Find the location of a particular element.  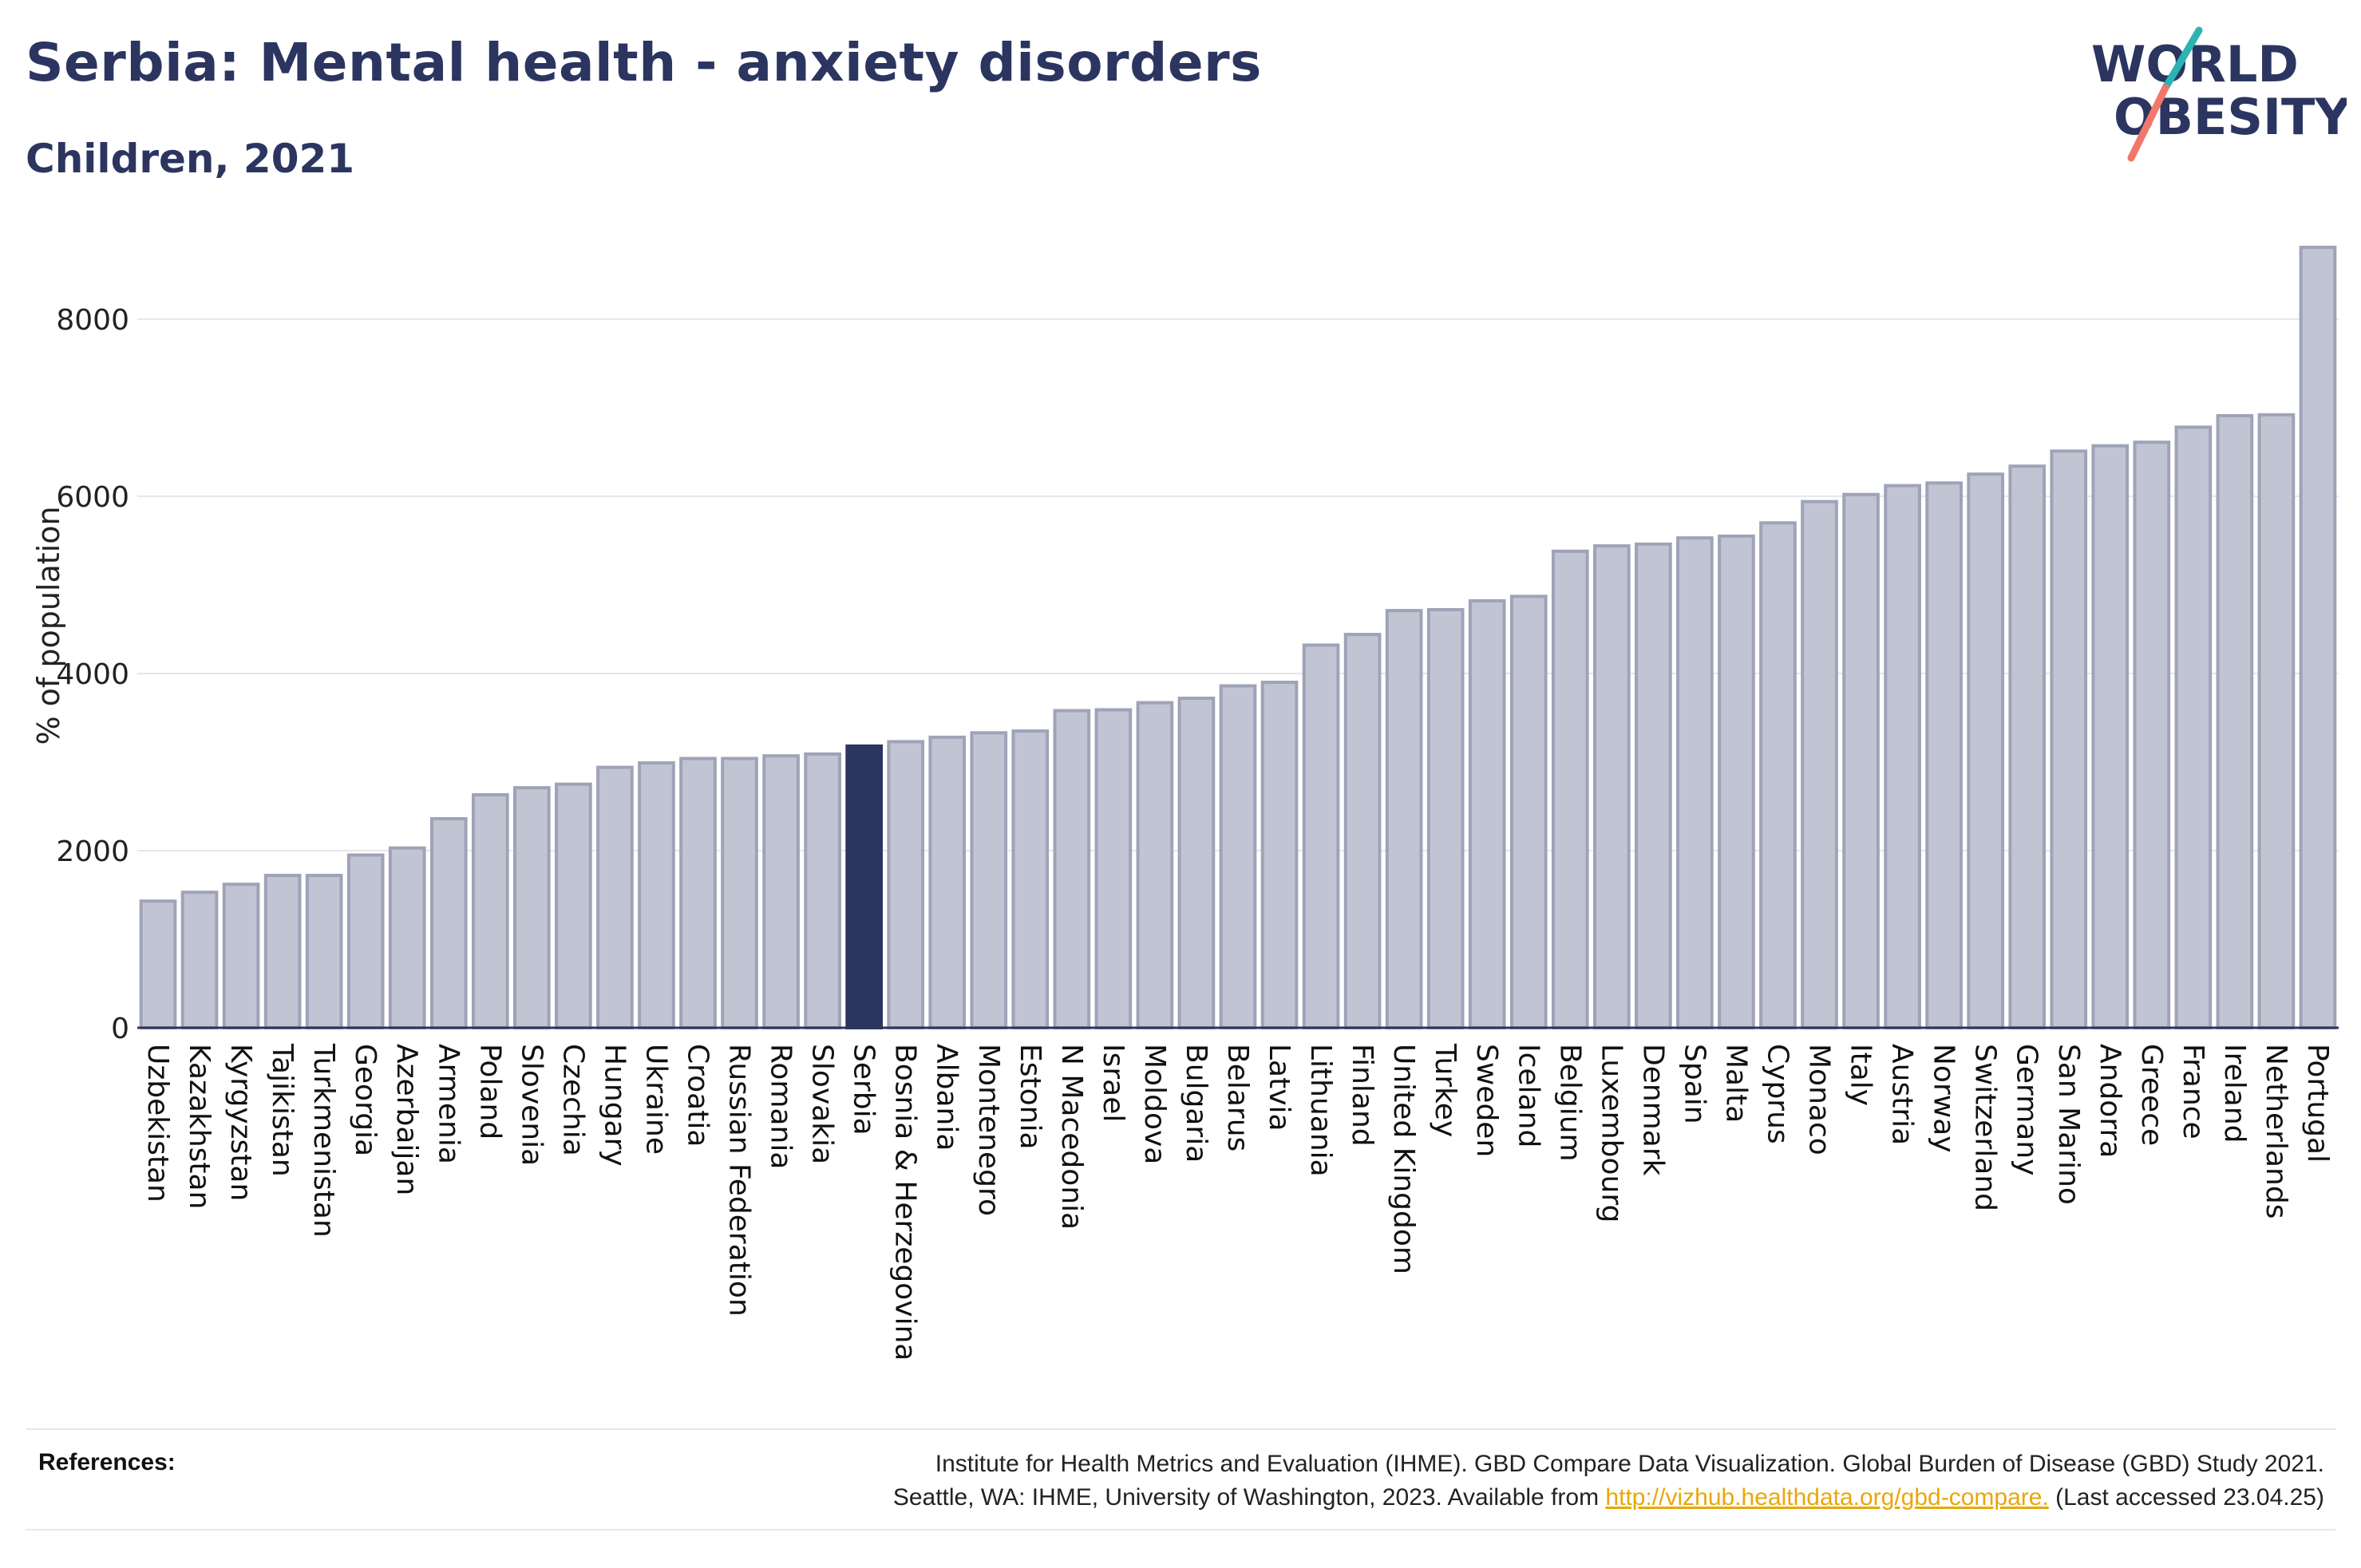

chart-subtitle: Children, 2021 is located at coordinates (190, 159).